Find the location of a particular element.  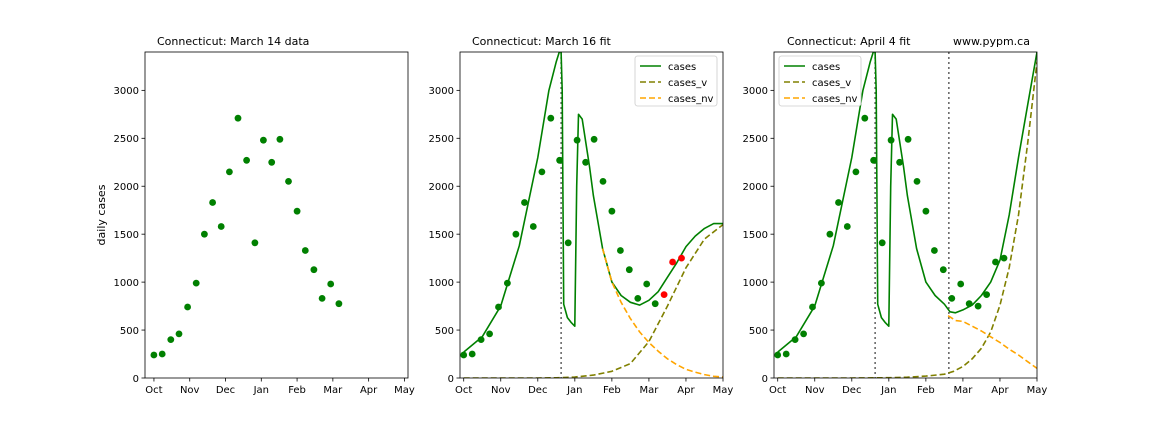

legend: cases cases_v cases_nv is located at coordinates (676, 81).